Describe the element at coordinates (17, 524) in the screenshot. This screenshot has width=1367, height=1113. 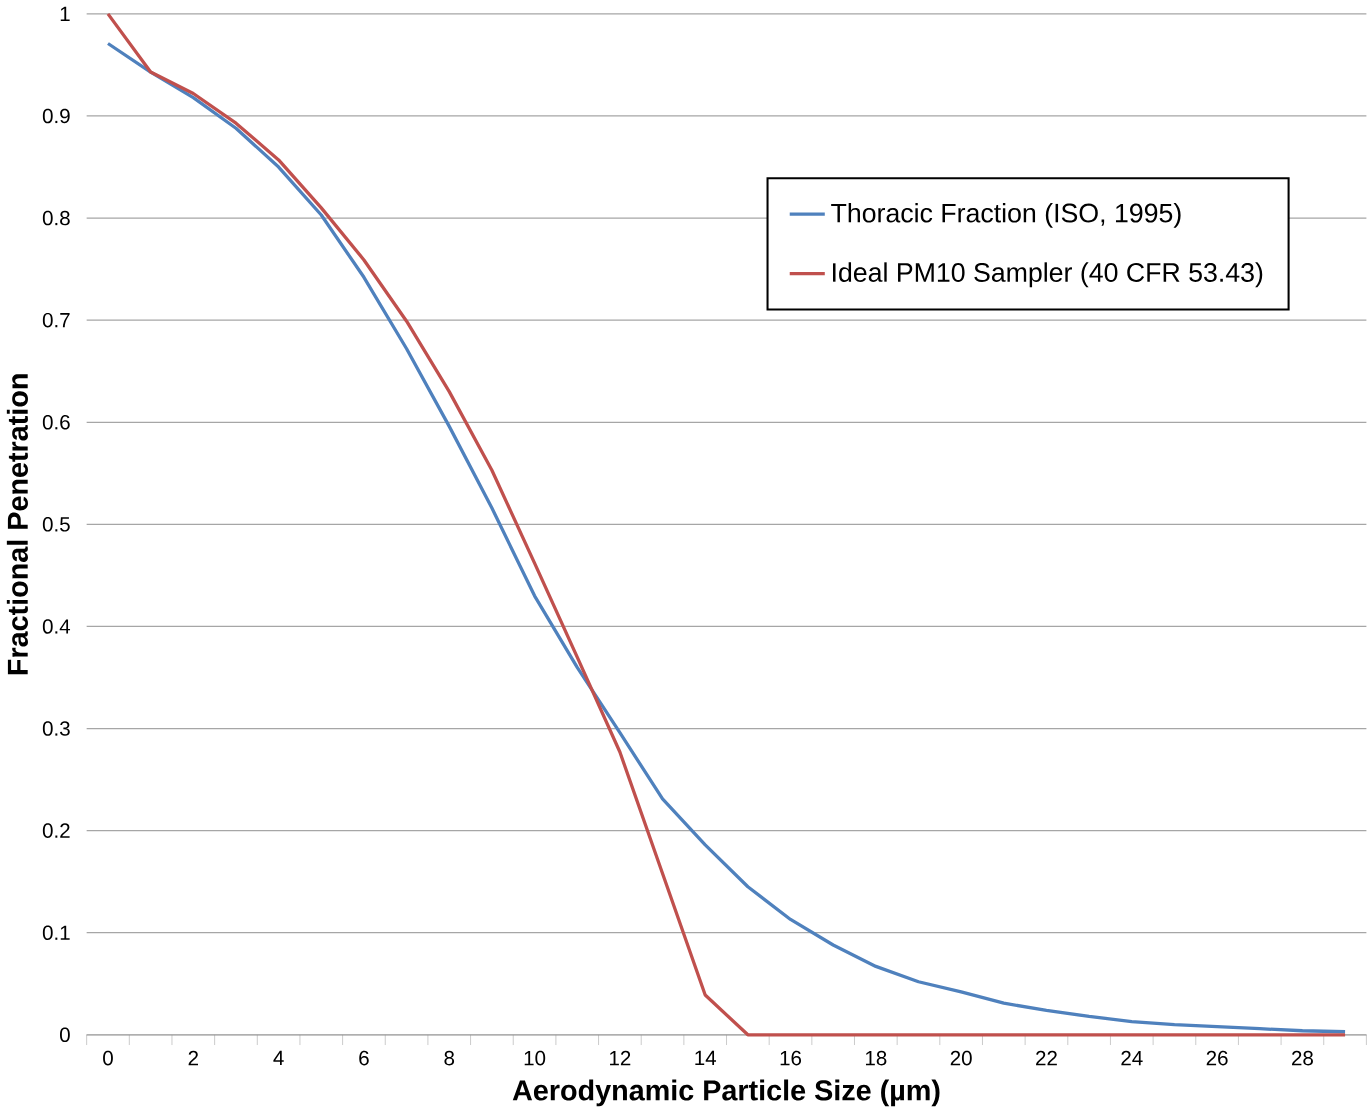
I see `y-axis-title: Fractional Penetration` at that location.